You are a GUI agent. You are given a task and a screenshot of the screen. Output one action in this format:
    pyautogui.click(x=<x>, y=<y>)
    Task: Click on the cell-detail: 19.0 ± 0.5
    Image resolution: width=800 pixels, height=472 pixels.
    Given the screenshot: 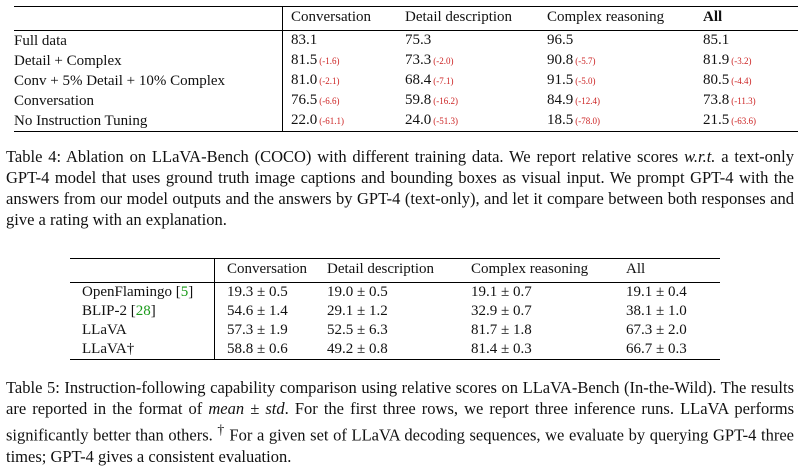 What is the action you would take?
    pyautogui.click(x=357, y=292)
    